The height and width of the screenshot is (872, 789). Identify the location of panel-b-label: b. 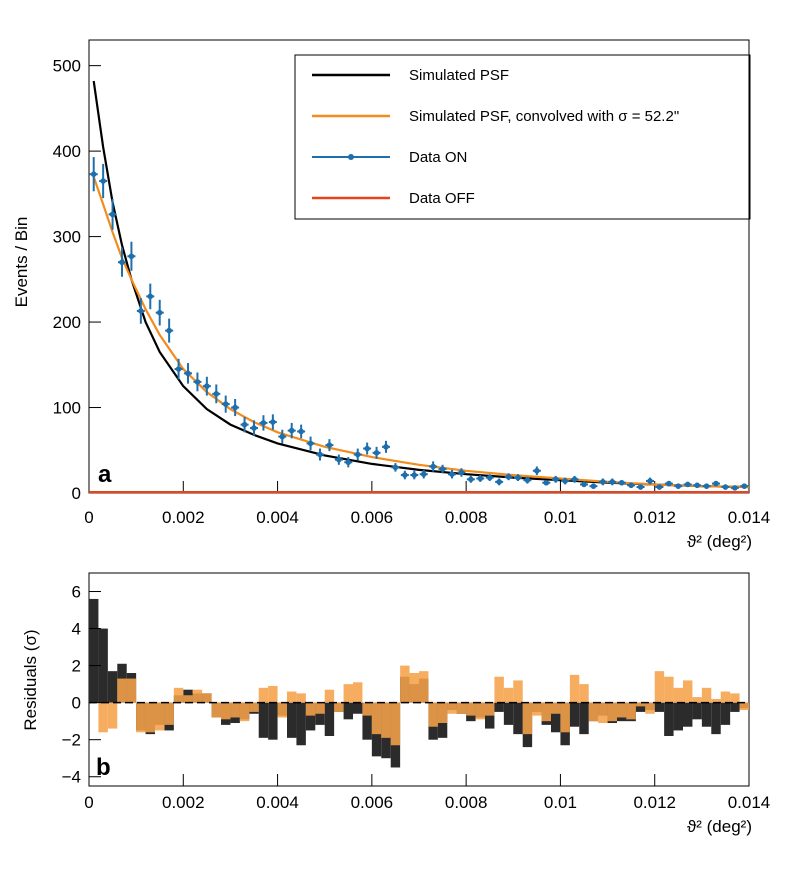
(103, 767).